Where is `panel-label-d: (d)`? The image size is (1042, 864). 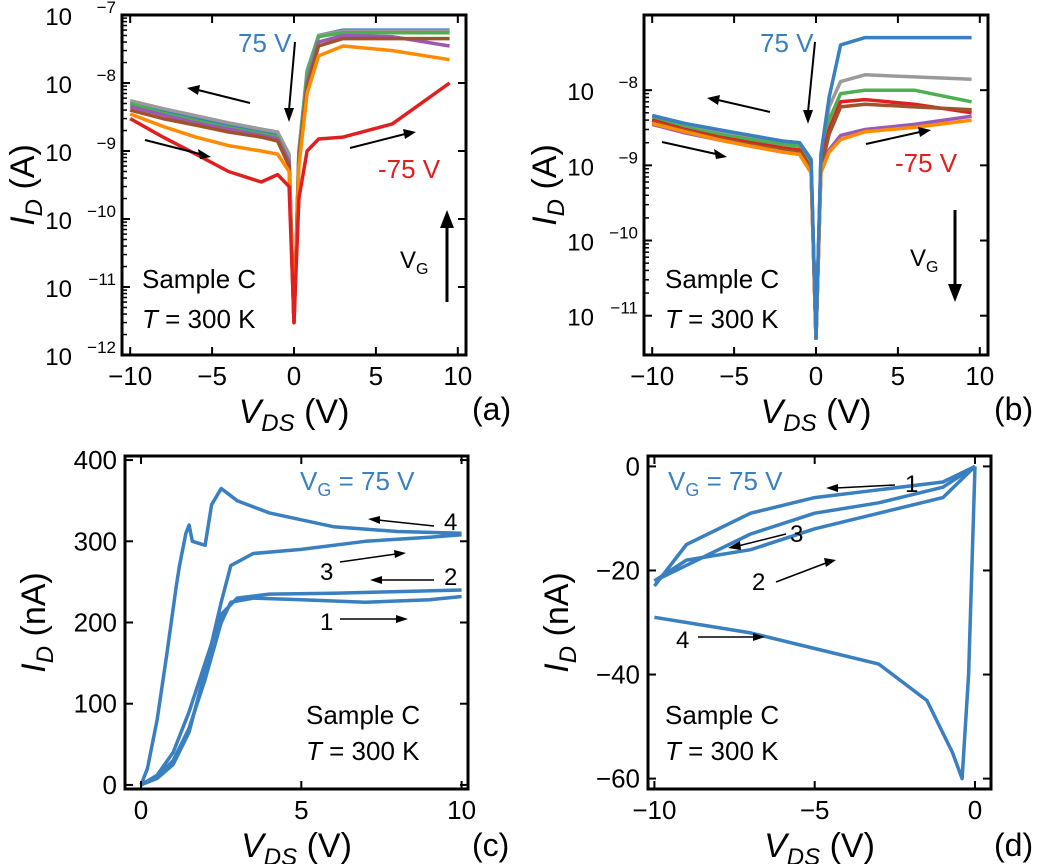
panel-label-d: (d) is located at coordinates (1013, 845).